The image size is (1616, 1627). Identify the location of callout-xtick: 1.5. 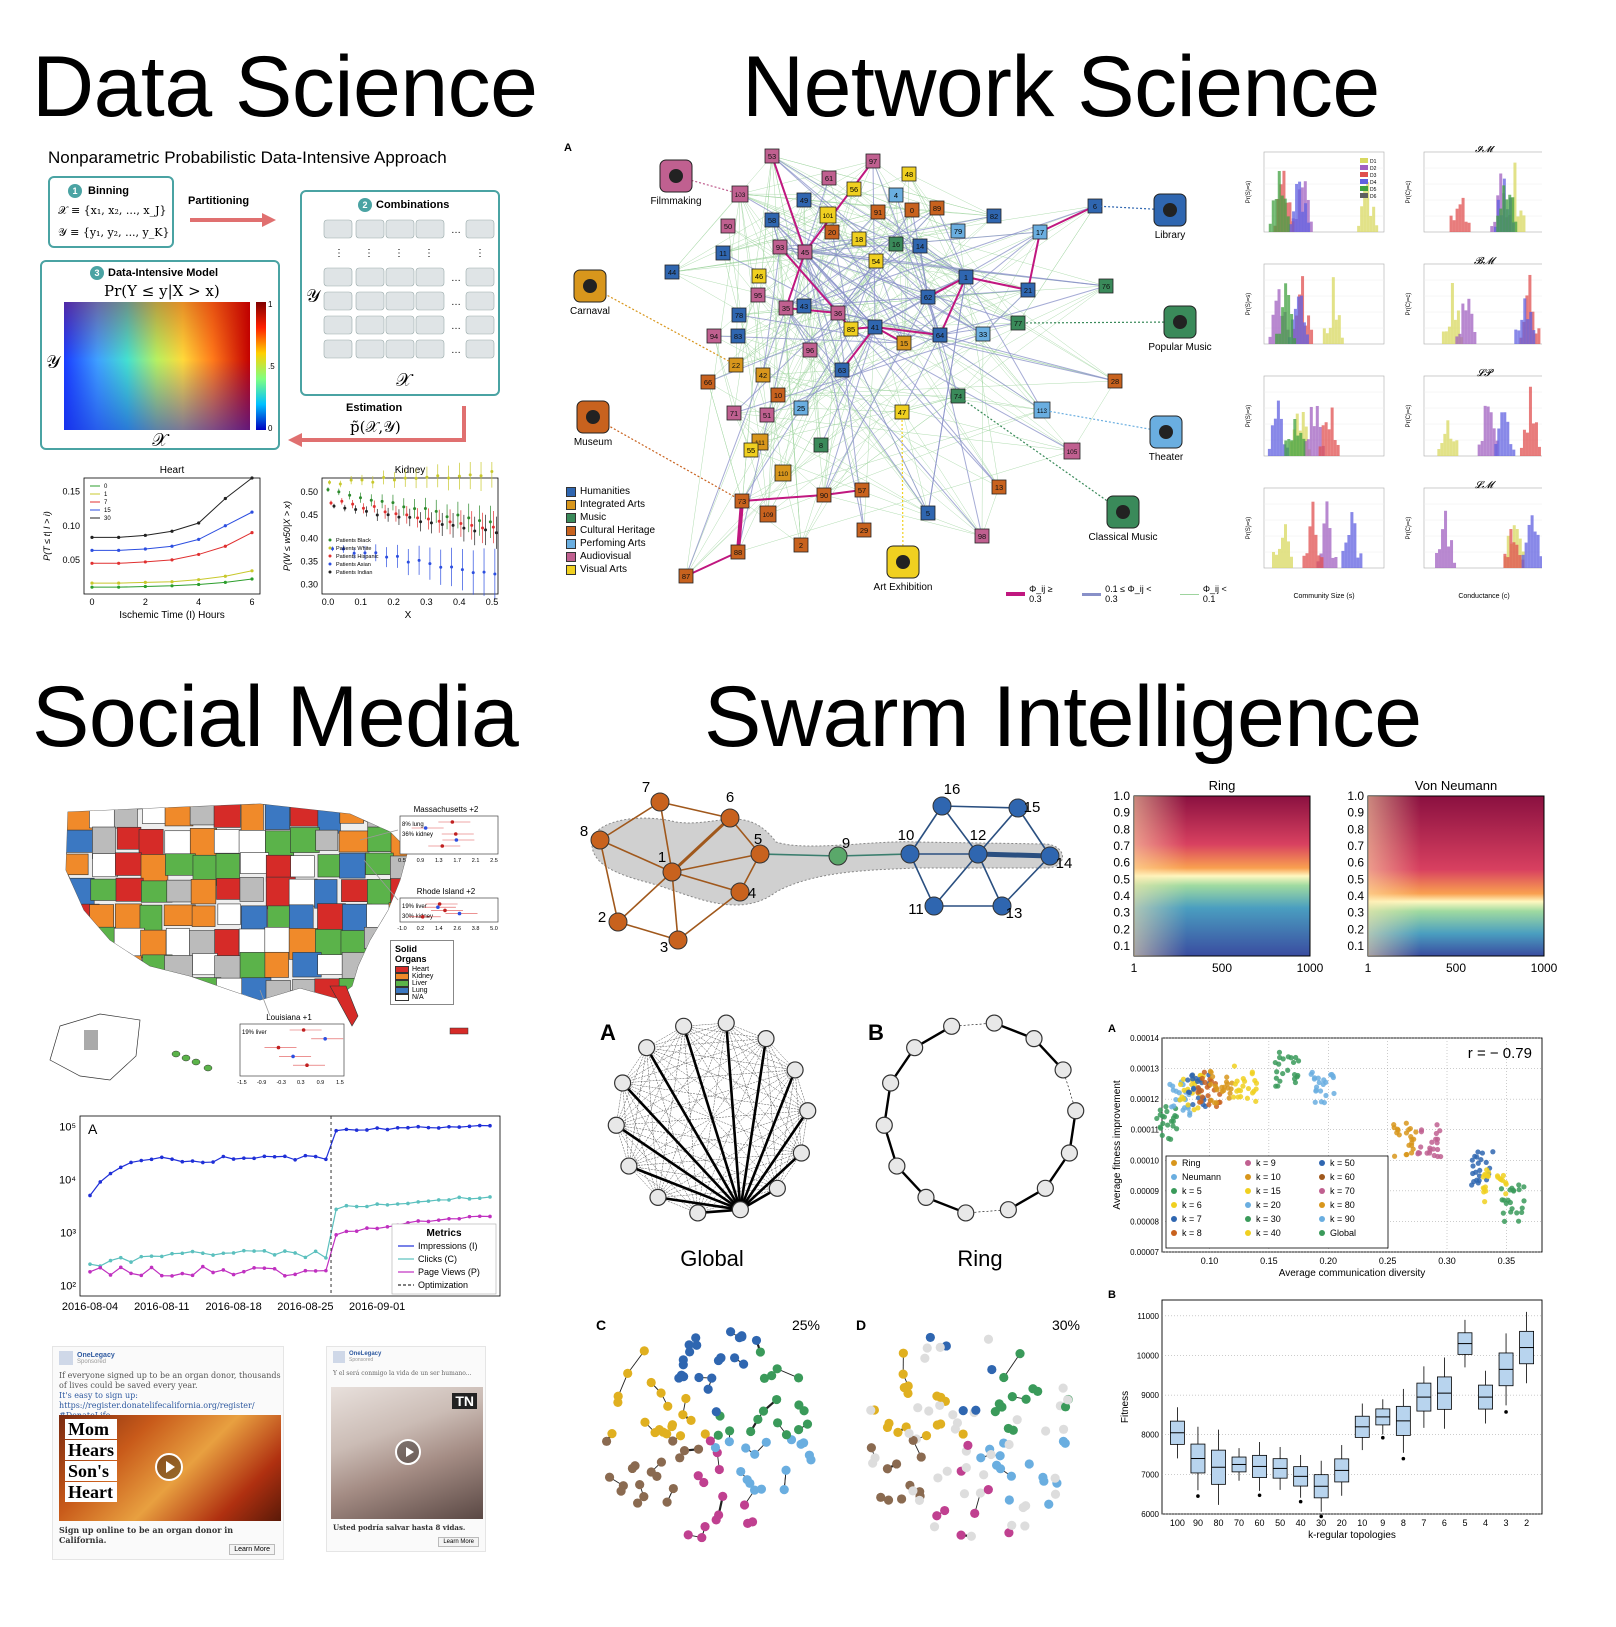
(340, 1083).